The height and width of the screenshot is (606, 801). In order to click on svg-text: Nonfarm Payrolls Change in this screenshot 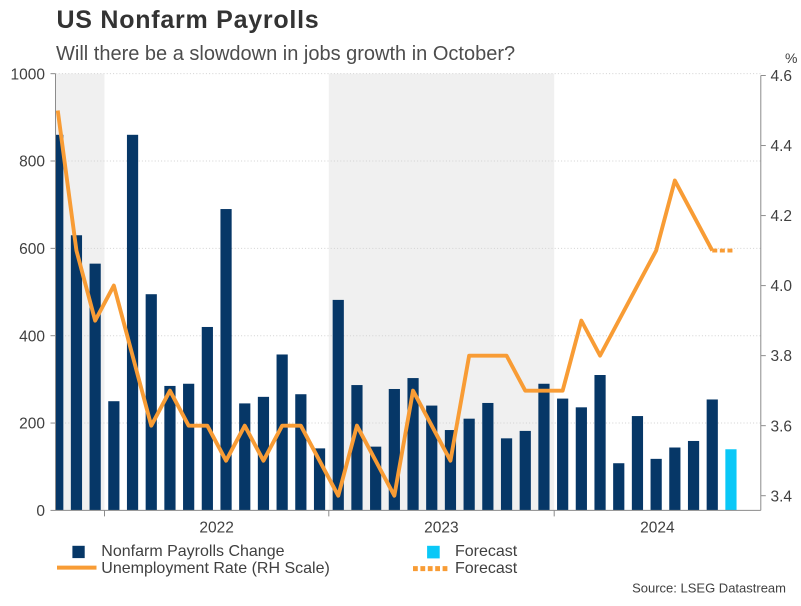, I will do `click(192, 551)`.